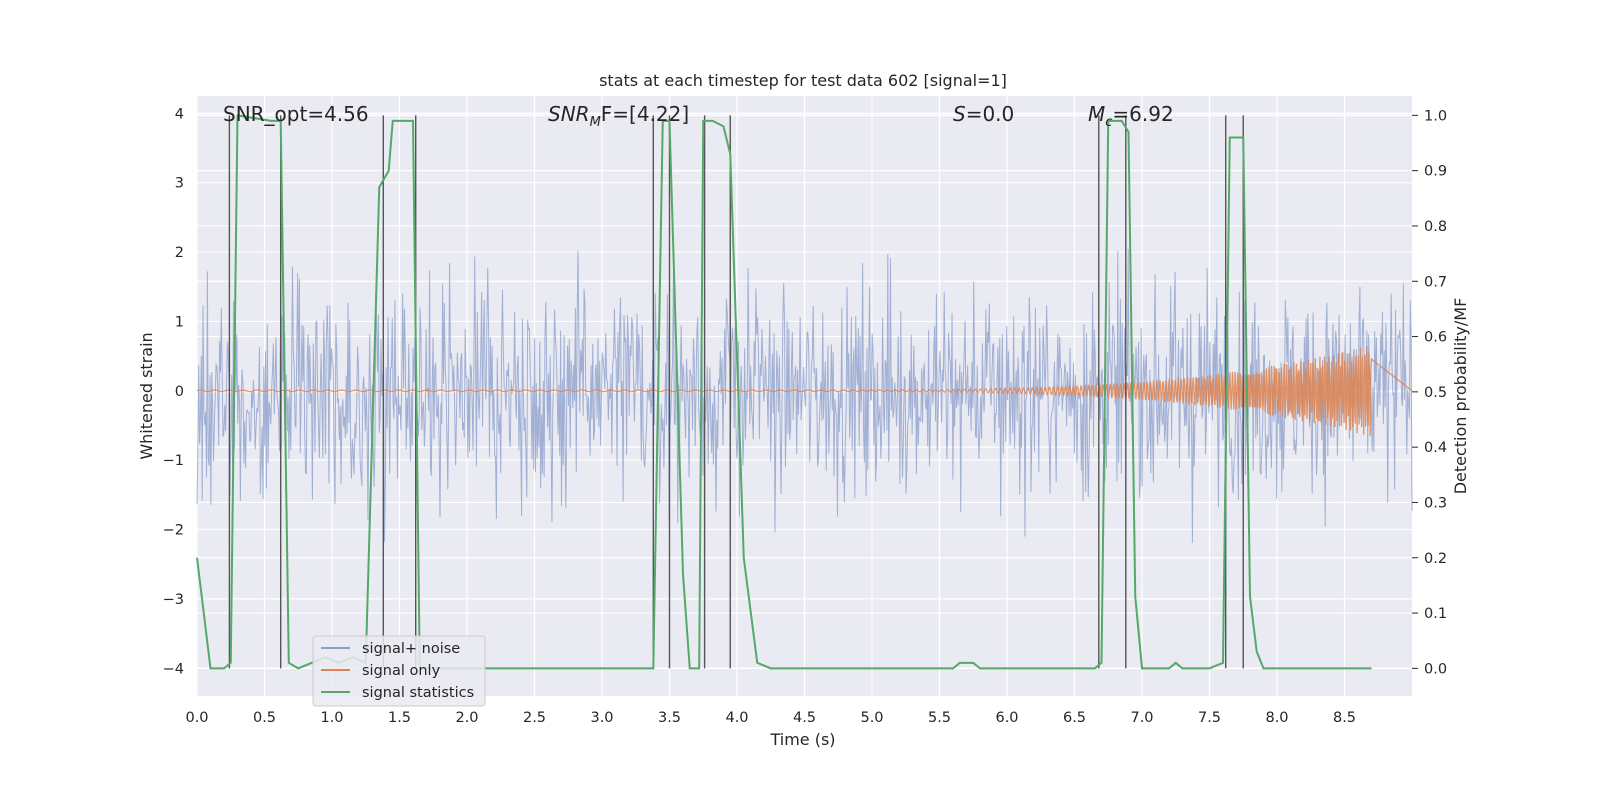 This screenshot has width=1600, height=800. What do you see at coordinates (173, 669) in the screenshot?
I see `y-left-tick-label: −4` at bounding box center [173, 669].